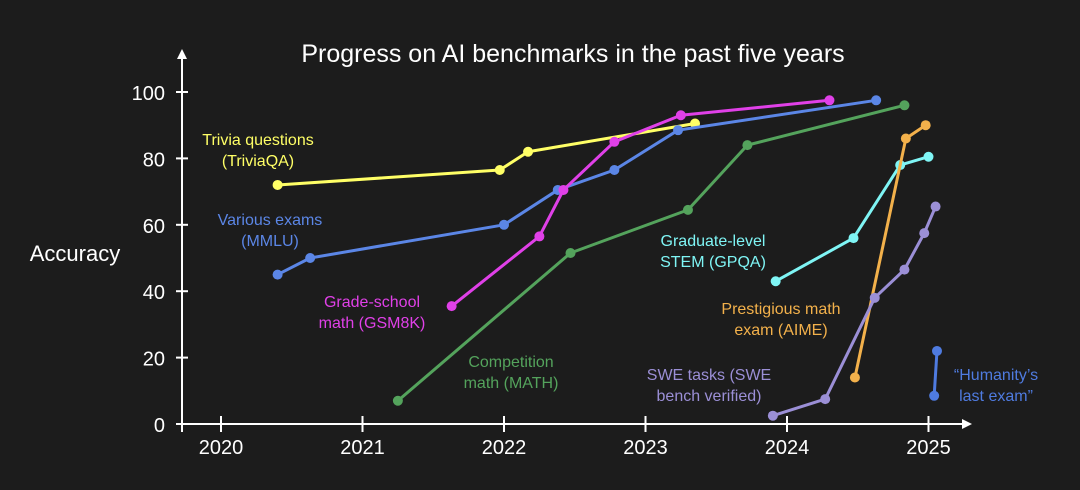 The width and height of the screenshot is (1080, 490). What do you see at coordinates (780, 309) in the screenshot?
I see `series-label-line: Prestigious math` at bounding box center [780, 309].